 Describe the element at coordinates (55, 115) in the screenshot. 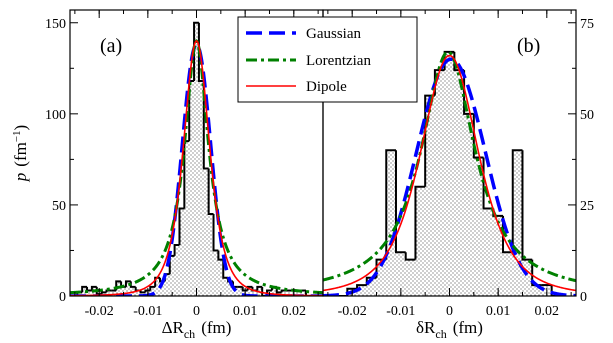

I see `y-tick-label: 100` at that location.